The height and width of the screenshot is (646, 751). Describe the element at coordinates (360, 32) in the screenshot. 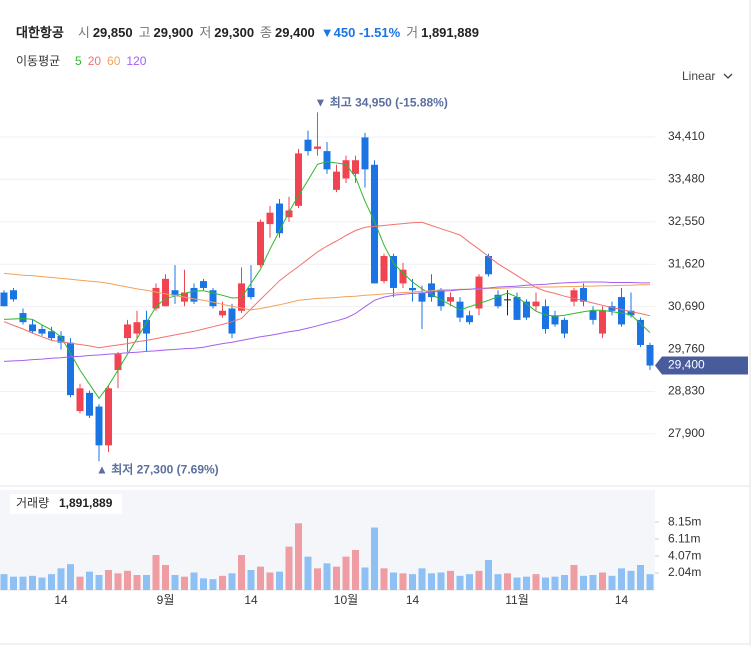

I see `change: ▼450 -1.51%` at that location.